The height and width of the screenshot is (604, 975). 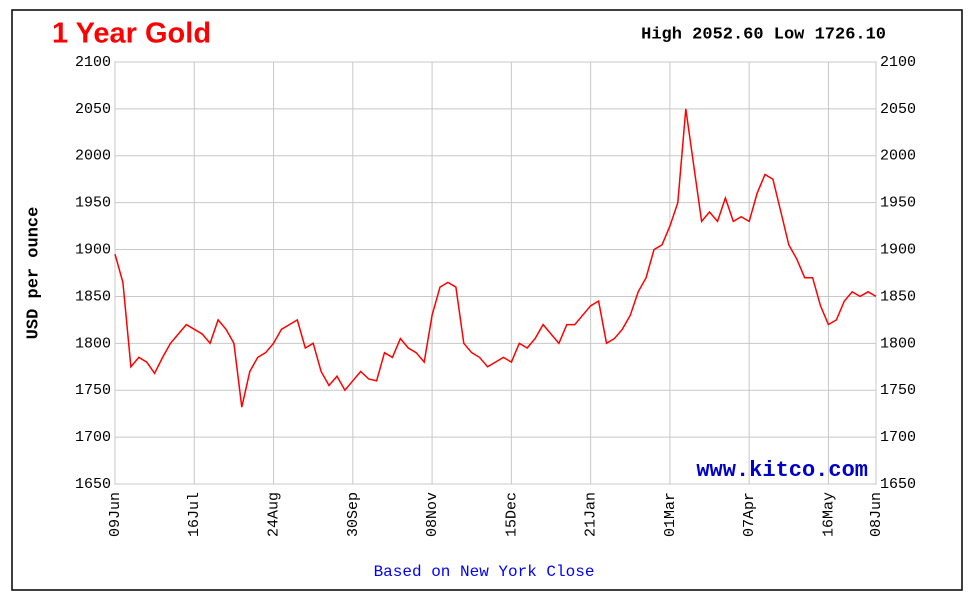 What do you see at coordinates (898, 343) in the screenshot?
I see `y2-tick-label: 1800` at bounding box center [898, 343].